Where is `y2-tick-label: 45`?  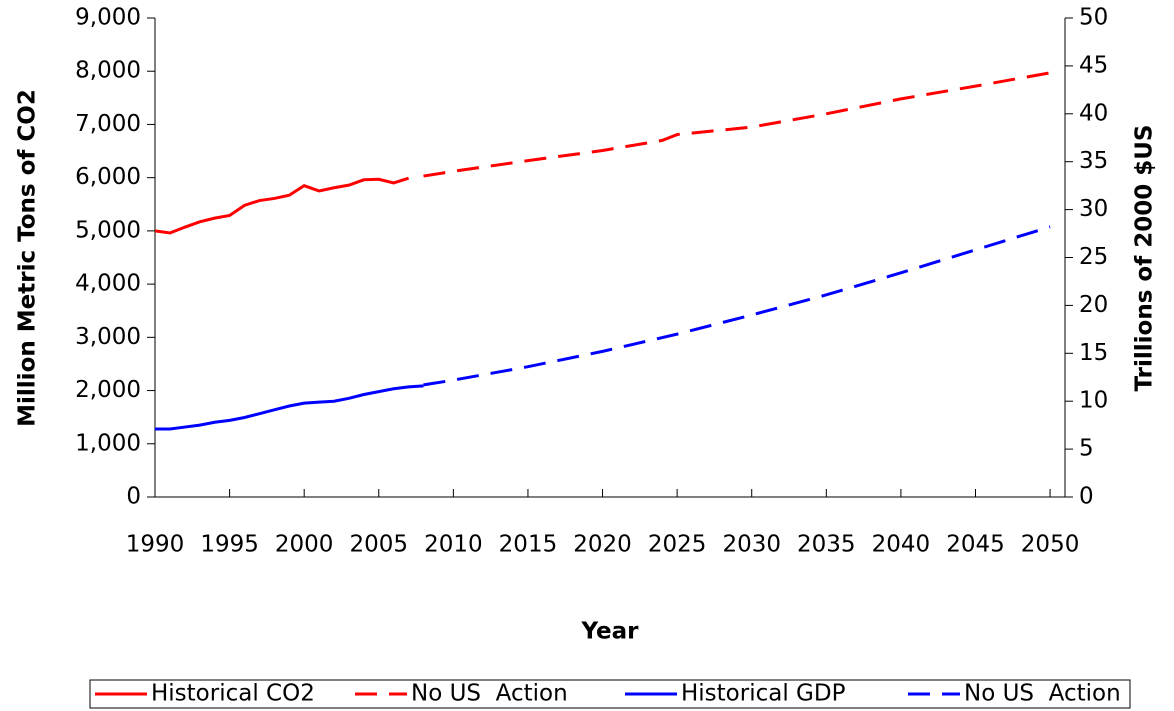 y2-tick-label: 45 is located at coordinates (1093, 65).